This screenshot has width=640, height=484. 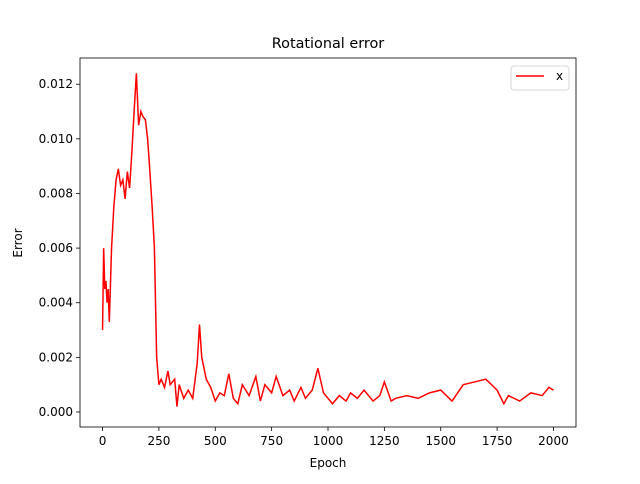 What do you see at coordinates (328, 463) in the screenshot?
I see `x-axis-label: Epoch` at bounding box center [328, 463].